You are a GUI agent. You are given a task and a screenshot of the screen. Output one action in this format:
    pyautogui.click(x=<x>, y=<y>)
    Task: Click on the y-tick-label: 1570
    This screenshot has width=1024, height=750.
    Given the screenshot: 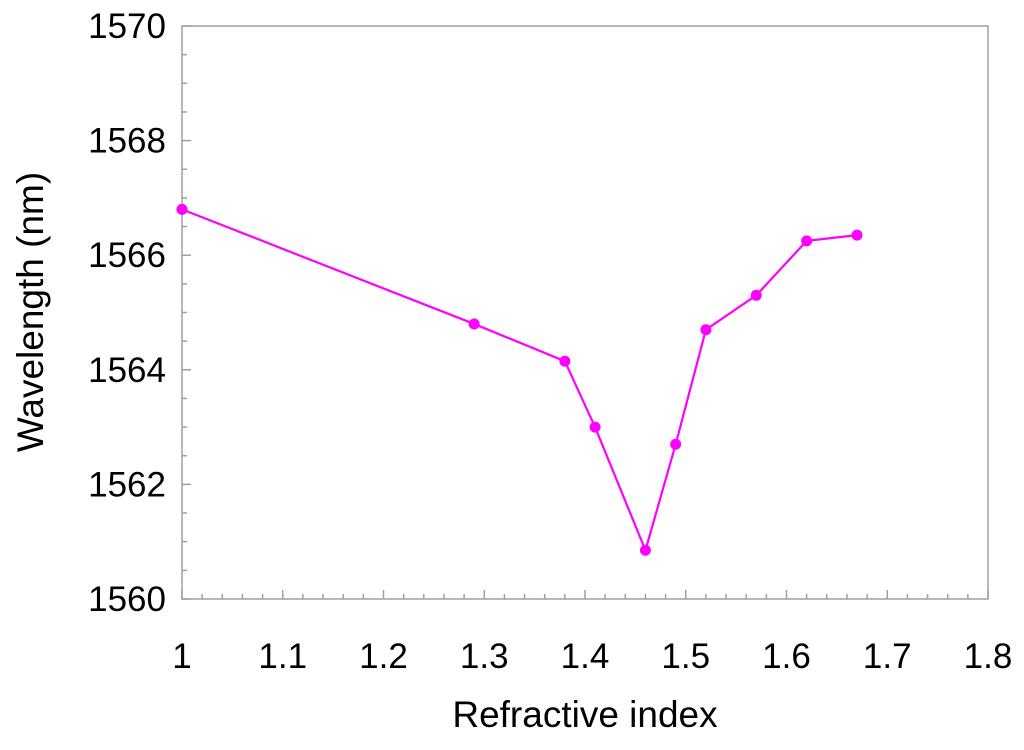 What is the action you would take?
    pyautogui.click(x=127, y=26)
    